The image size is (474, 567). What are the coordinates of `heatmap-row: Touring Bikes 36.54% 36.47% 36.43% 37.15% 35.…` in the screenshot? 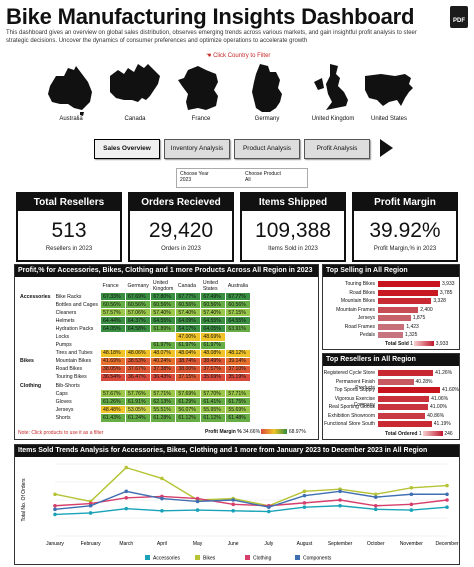 It's located at (134, 377).